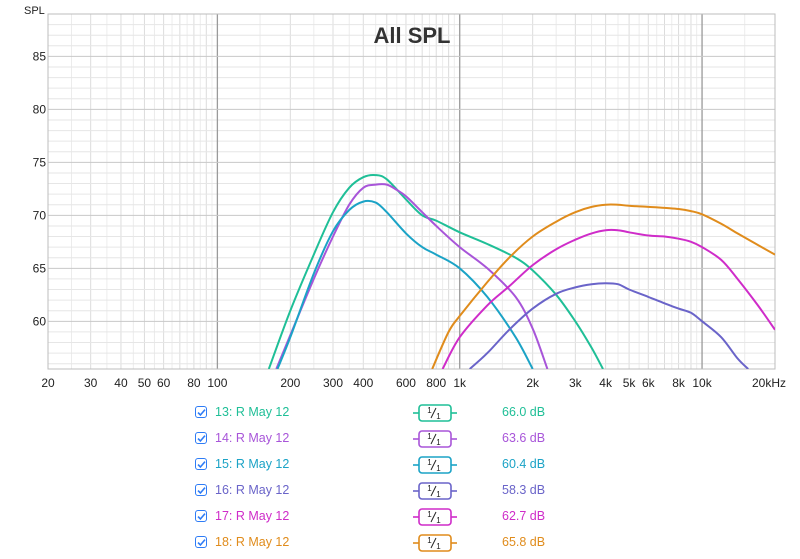 This screenshot has height=559, width=800. I want to click on legend-value: 60.4 dB, so click(524, 464).